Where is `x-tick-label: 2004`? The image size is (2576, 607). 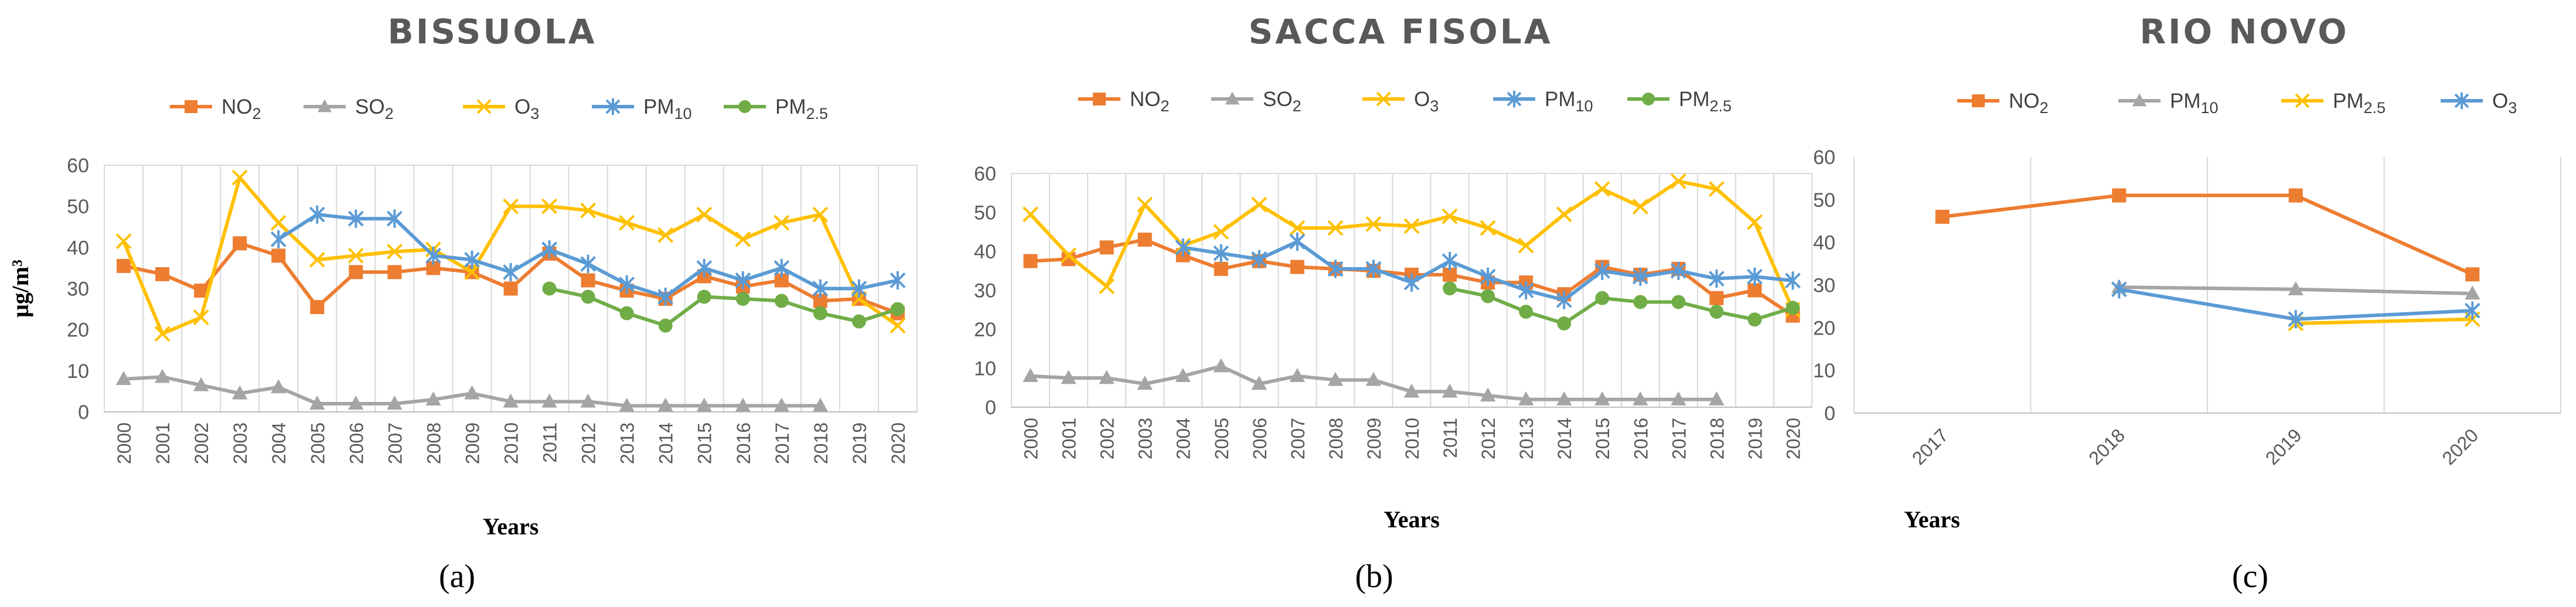 x-tick-label: 2004 is located at coordinates (1183, 438).